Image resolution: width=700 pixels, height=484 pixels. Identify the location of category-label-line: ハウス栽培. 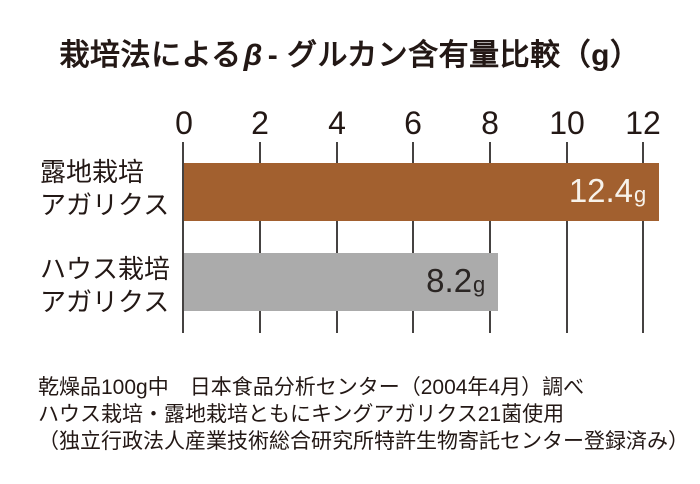
(105, 269).